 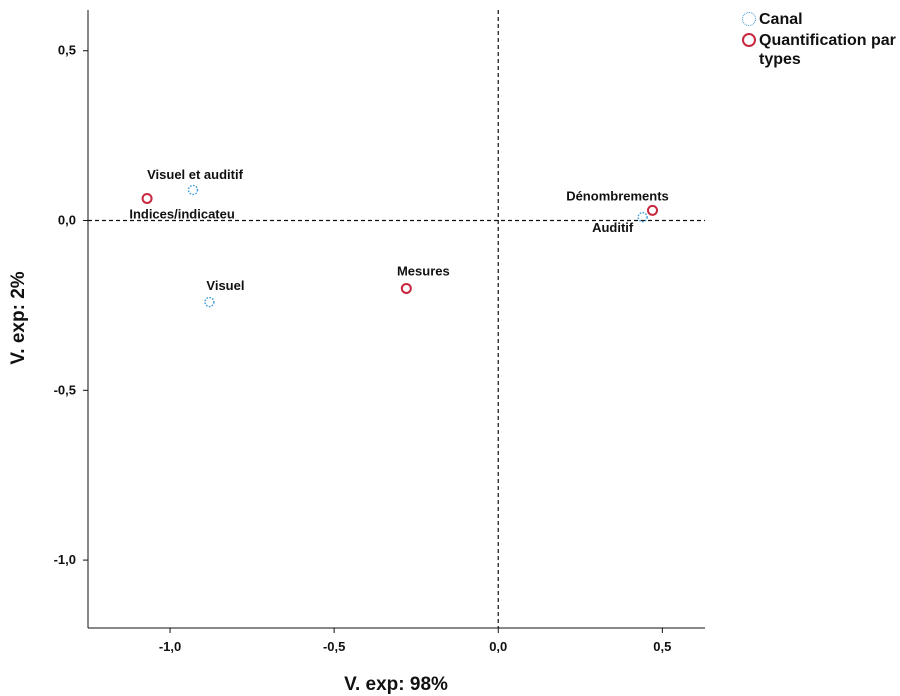 I want to click on x-tick-label: -0,5, so click(x=334, y=646).